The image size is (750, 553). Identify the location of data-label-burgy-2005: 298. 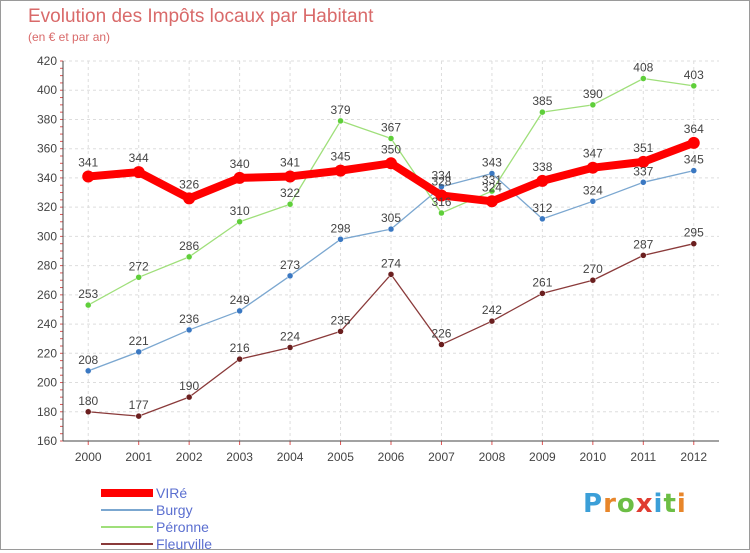
(341, 228).